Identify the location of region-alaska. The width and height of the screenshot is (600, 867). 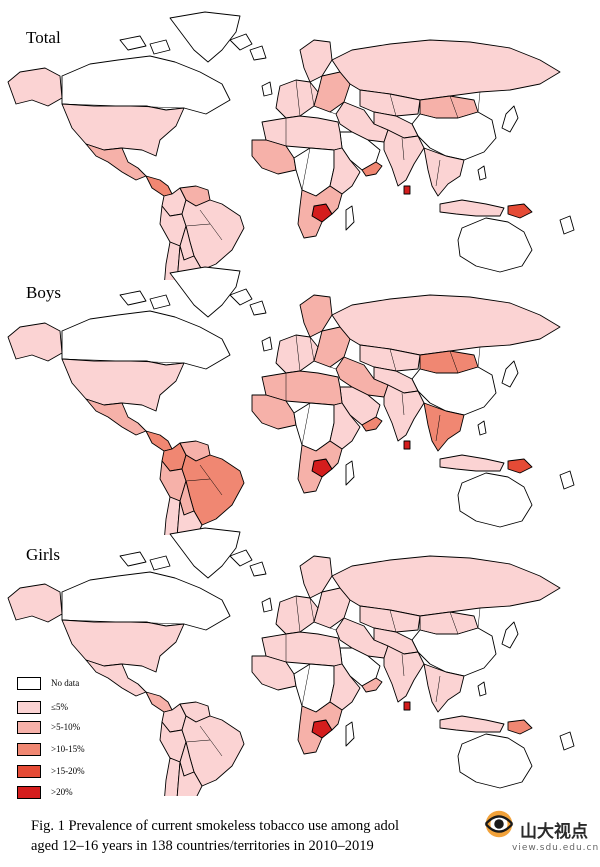
(35, 603).